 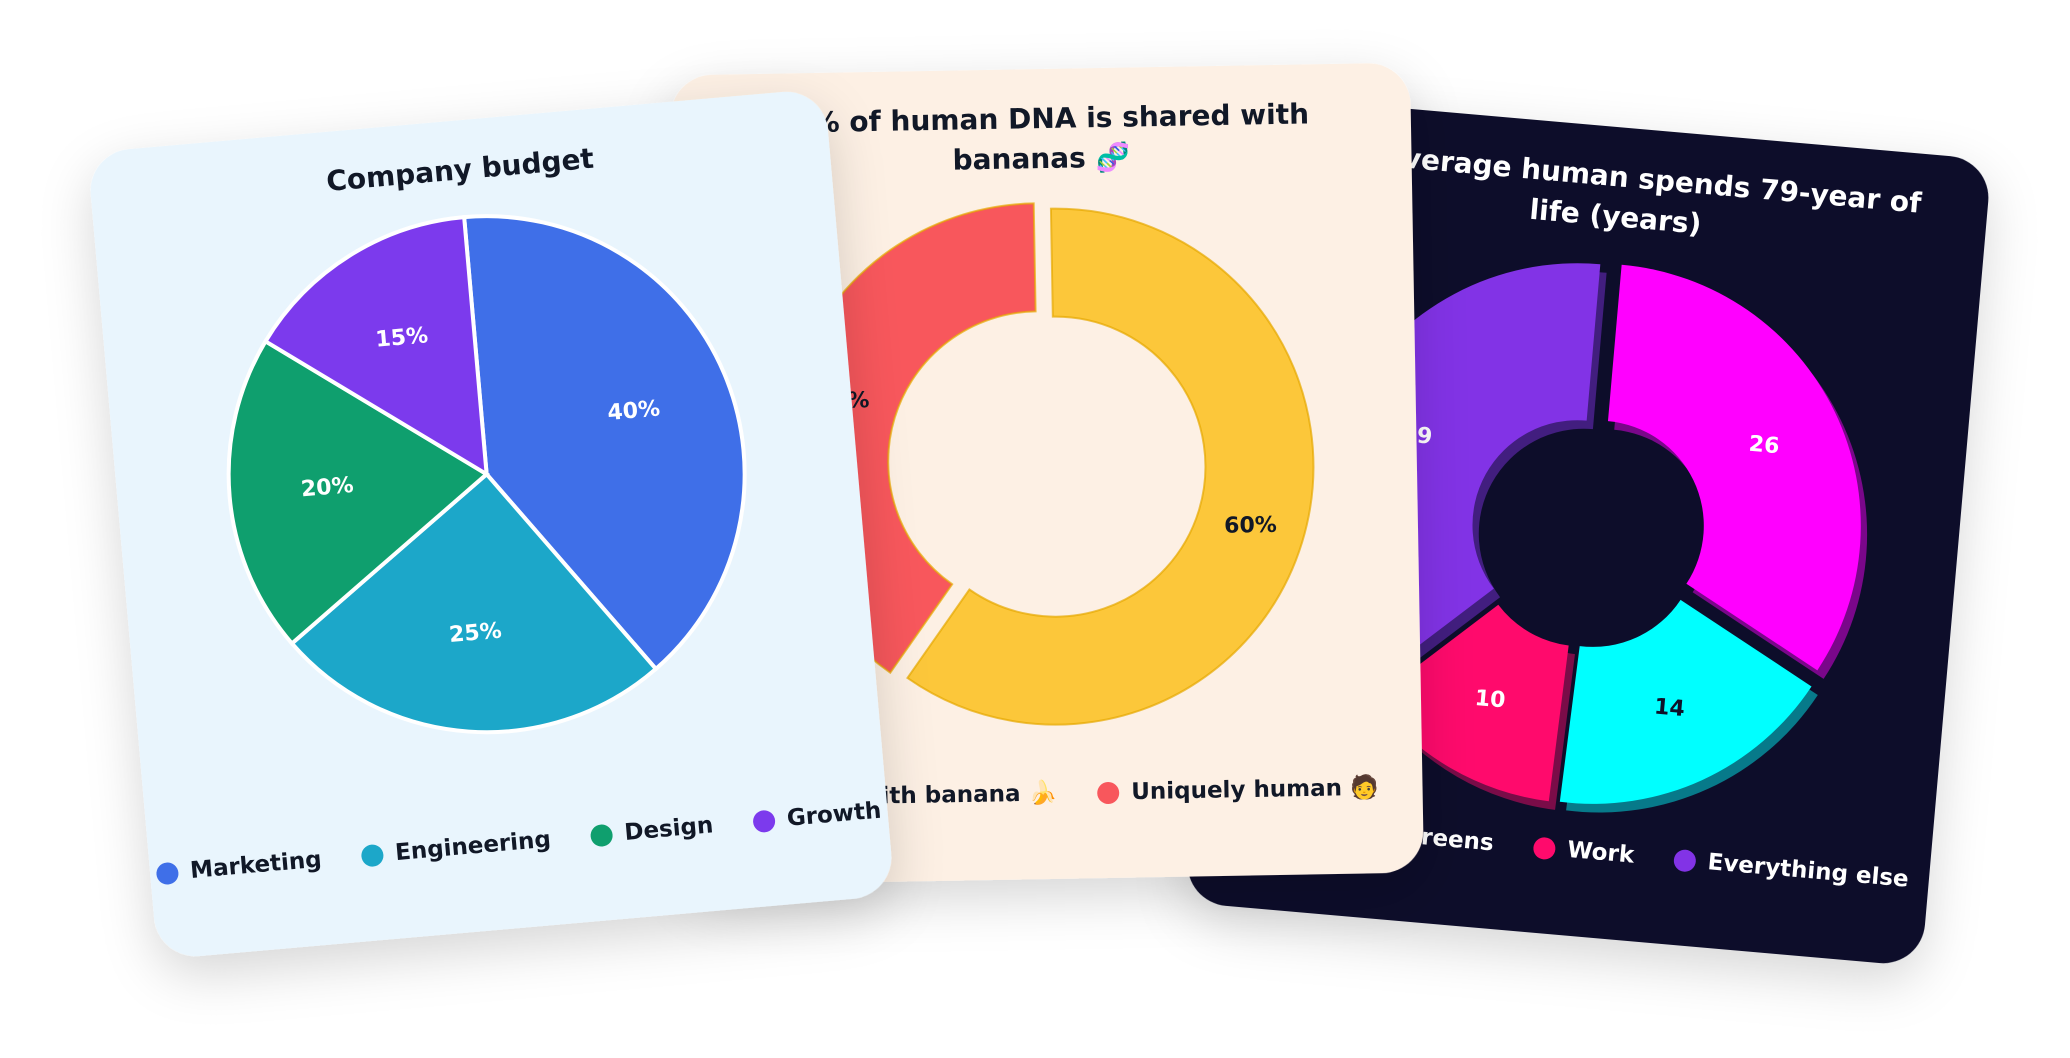 I want to click on data-label: 26, so click(x=1764, y=446).